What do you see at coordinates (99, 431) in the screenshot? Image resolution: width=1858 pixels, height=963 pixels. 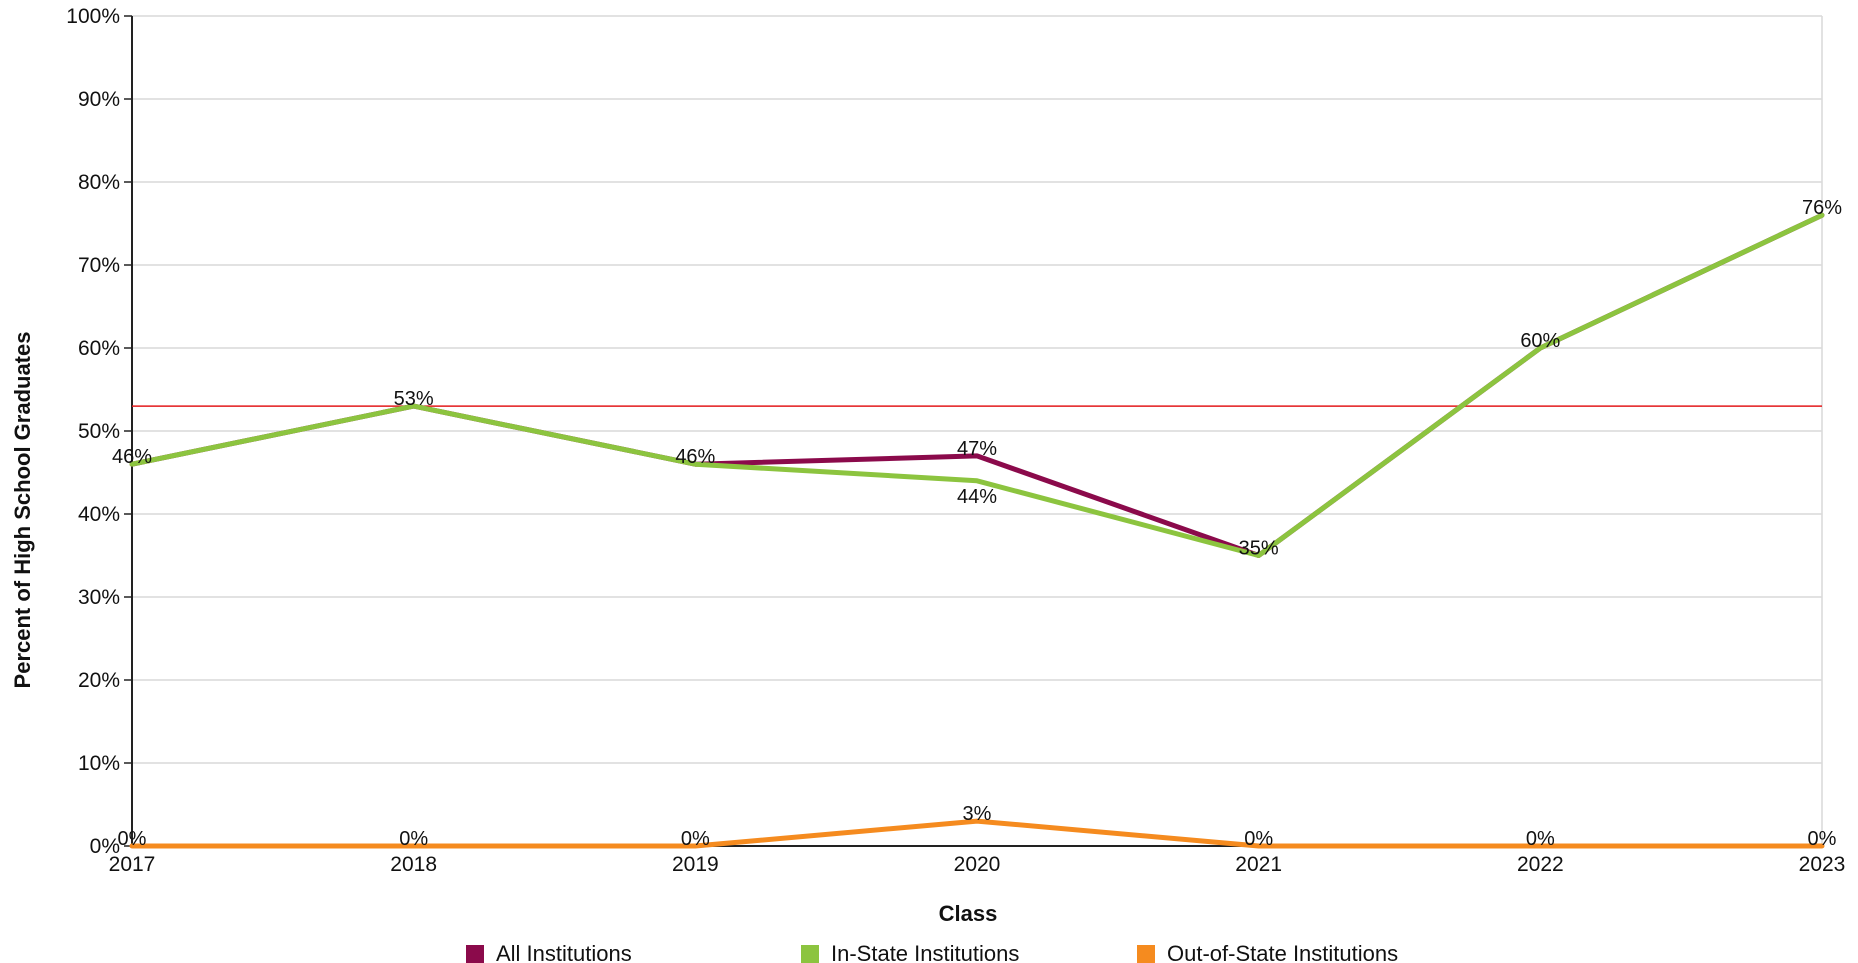 I see `y-tick-label: 50%` at bounding box center [99, 431].